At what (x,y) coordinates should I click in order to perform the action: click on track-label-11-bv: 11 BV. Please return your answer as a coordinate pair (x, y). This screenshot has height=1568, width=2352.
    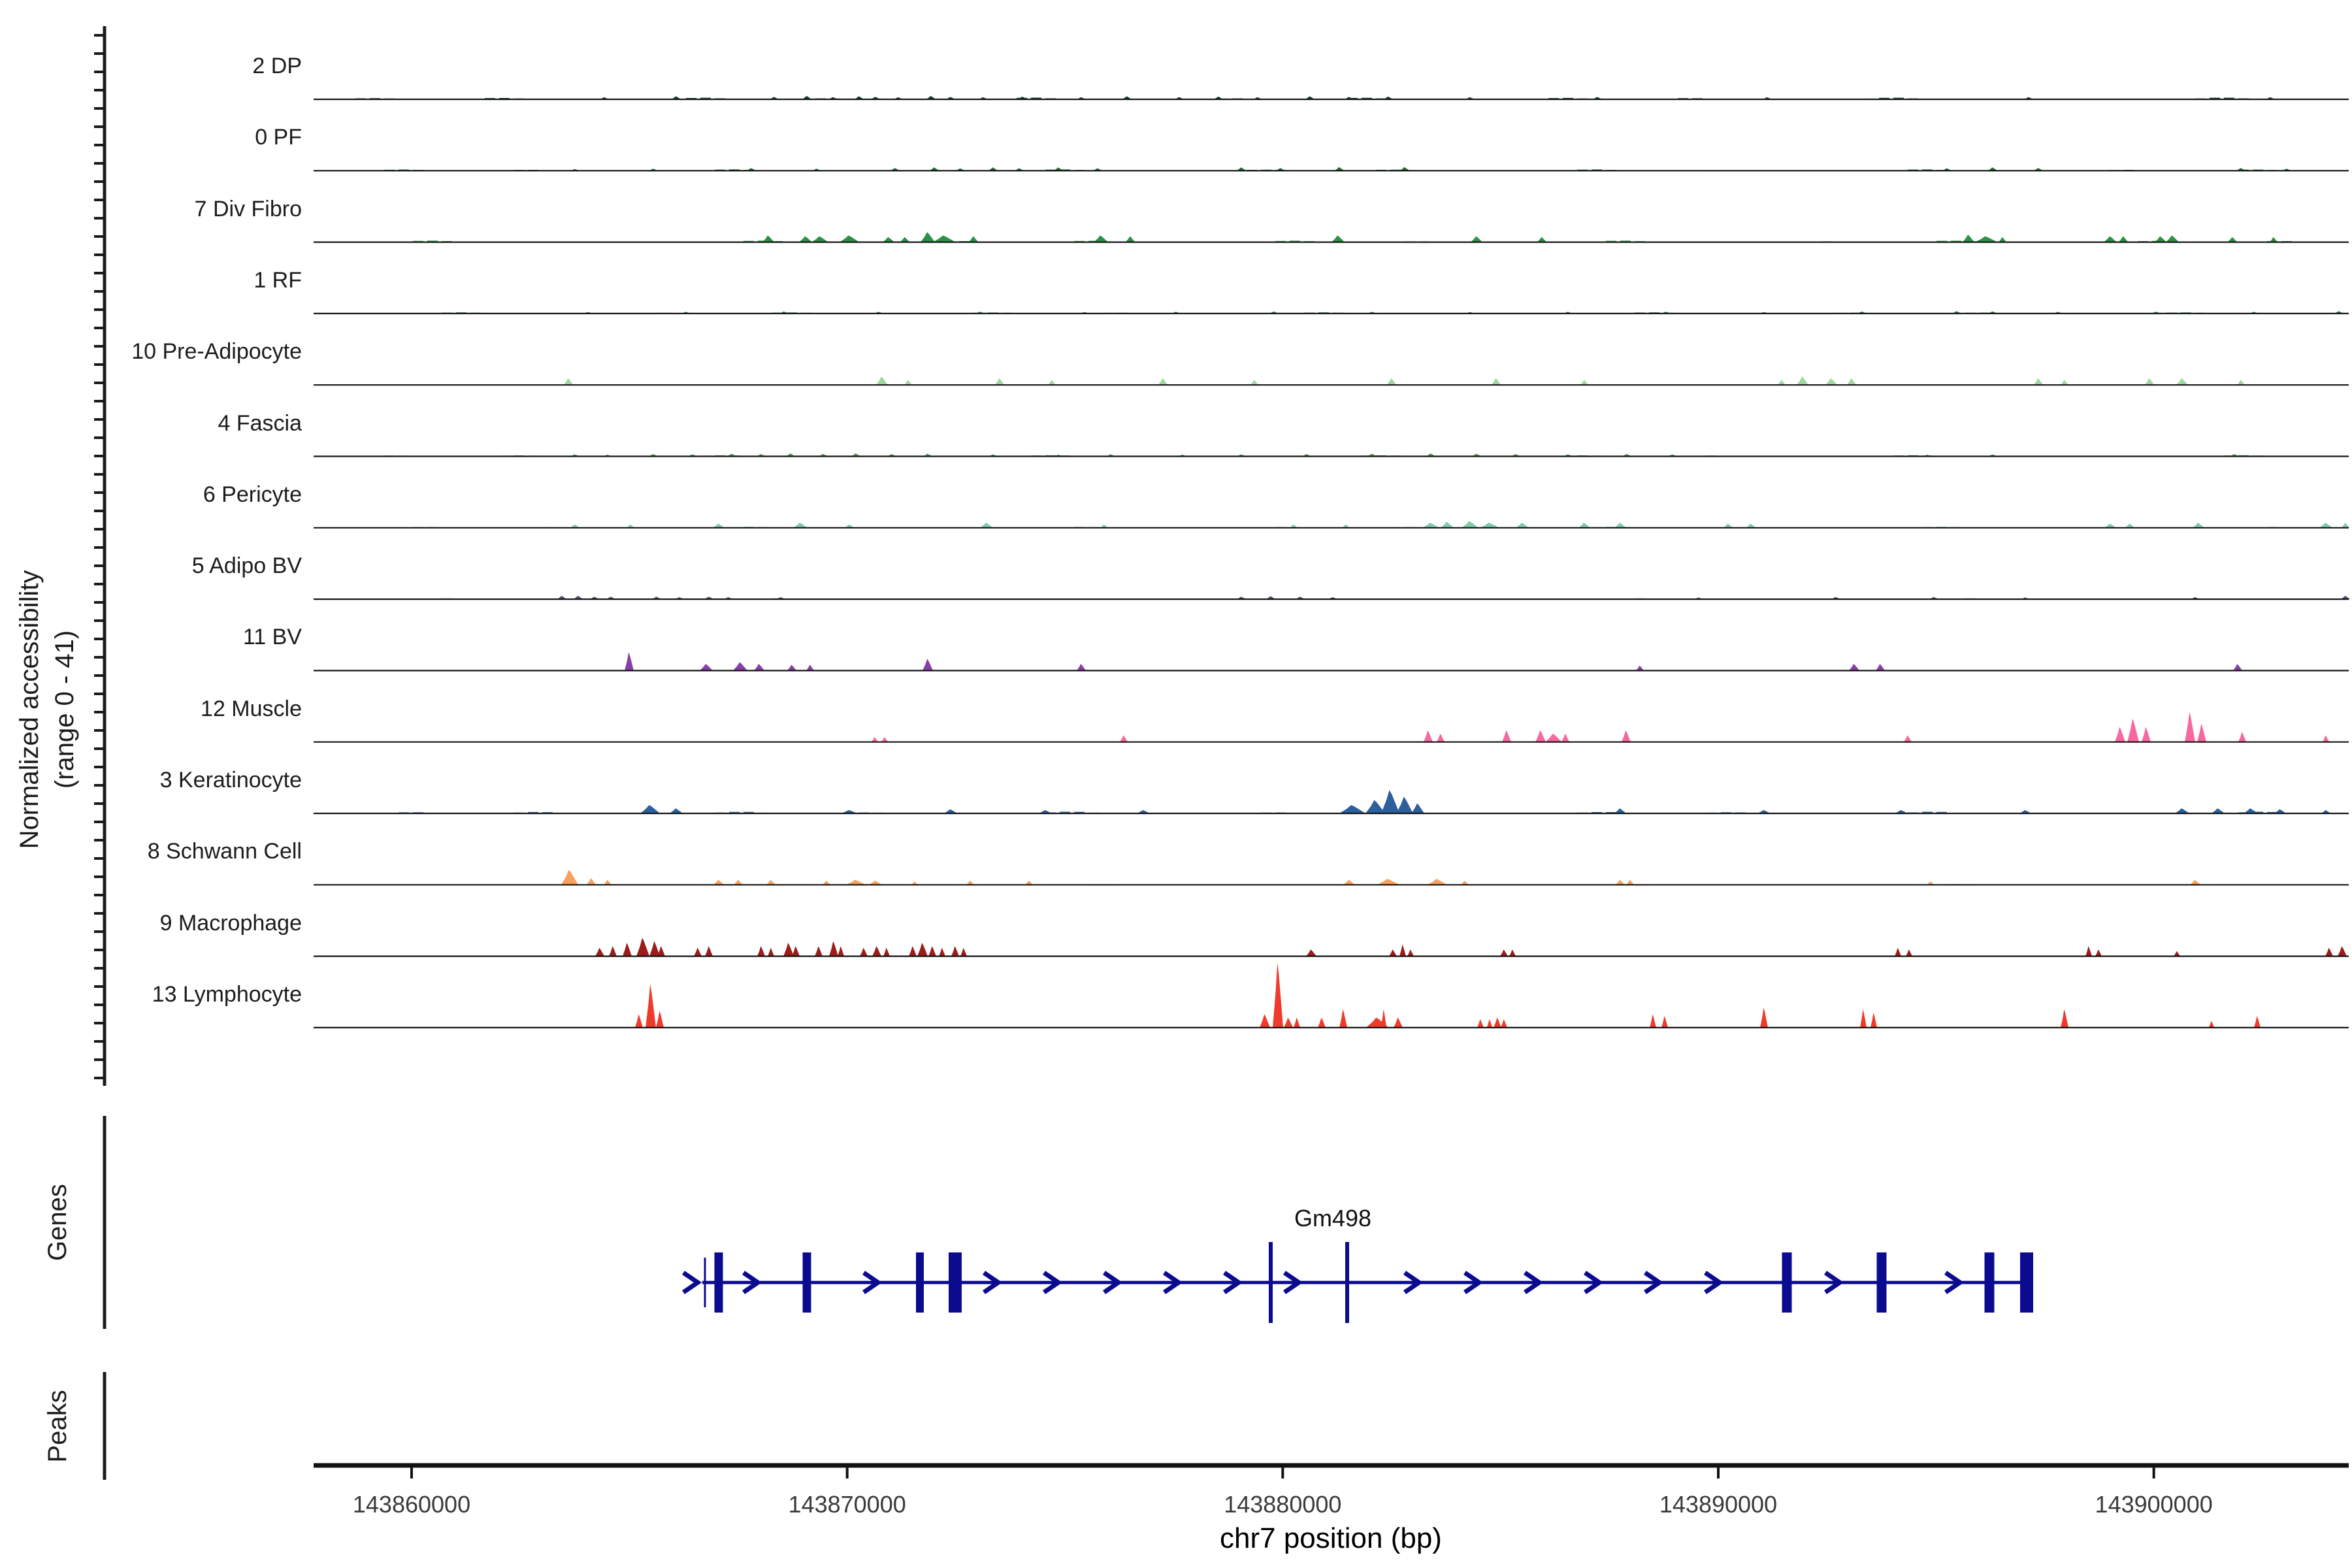
    Looking at the image, I should click on (272, 637).